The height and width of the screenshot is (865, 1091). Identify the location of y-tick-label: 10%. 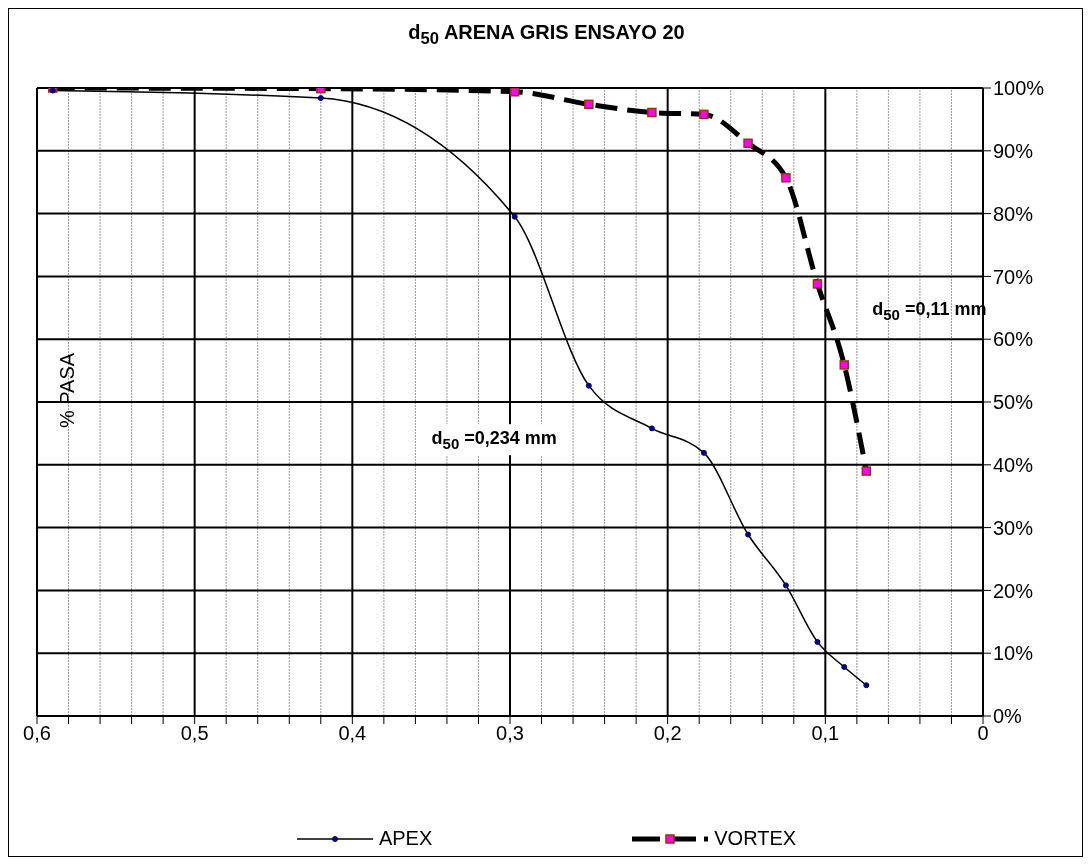
(1013, 653).